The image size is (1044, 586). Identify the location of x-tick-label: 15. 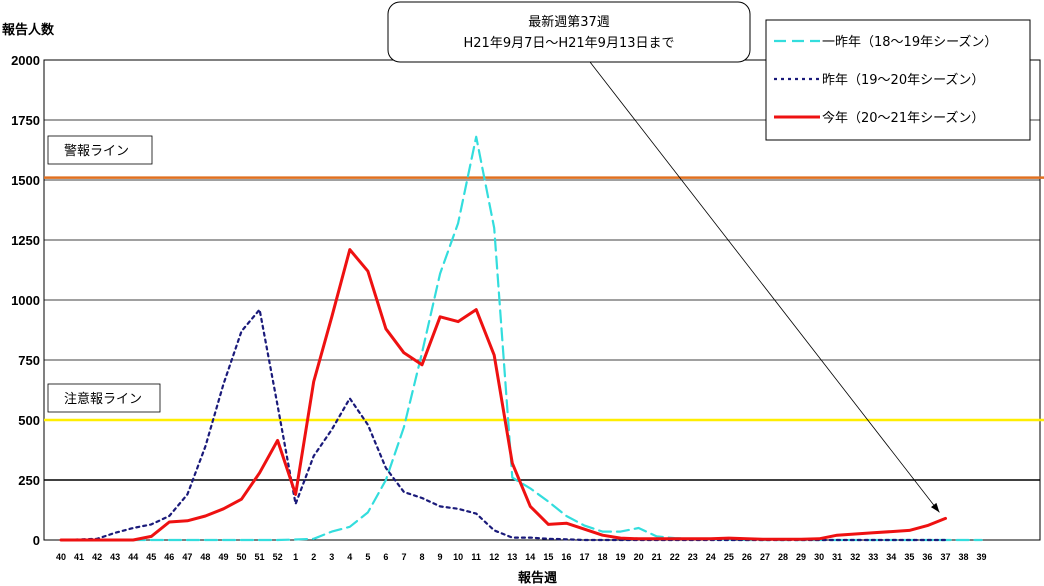
(548, 557).